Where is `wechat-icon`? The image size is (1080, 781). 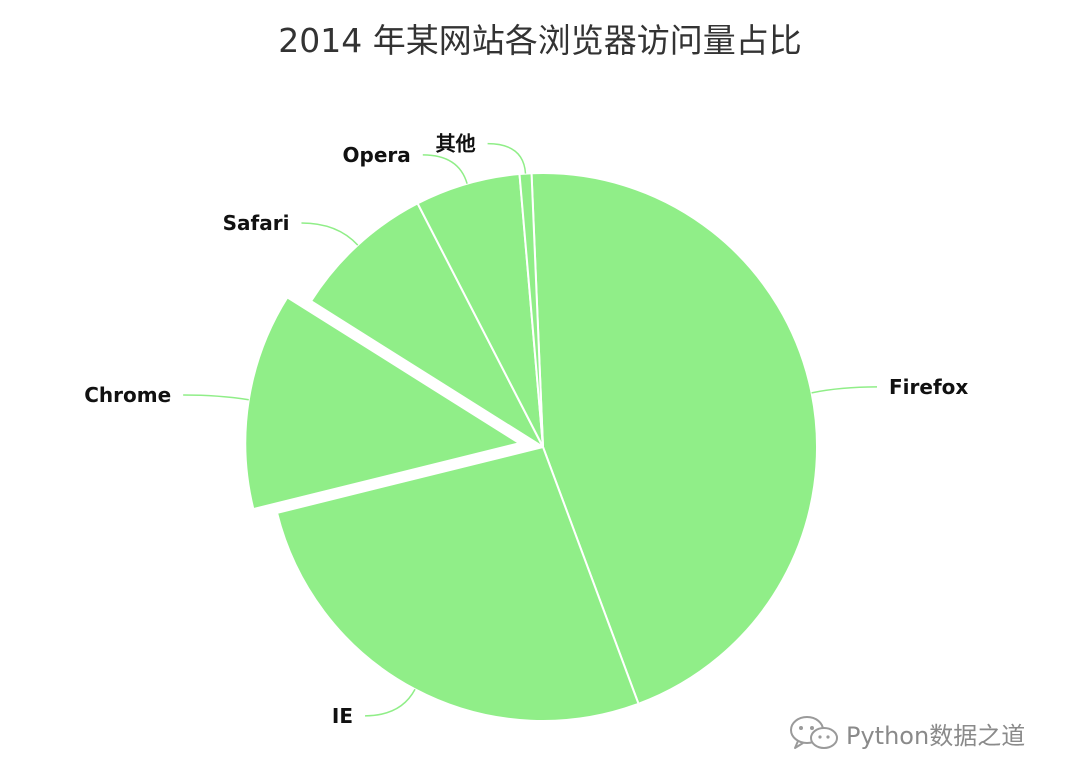
wechat-icon is located at coordinates (814, 732).